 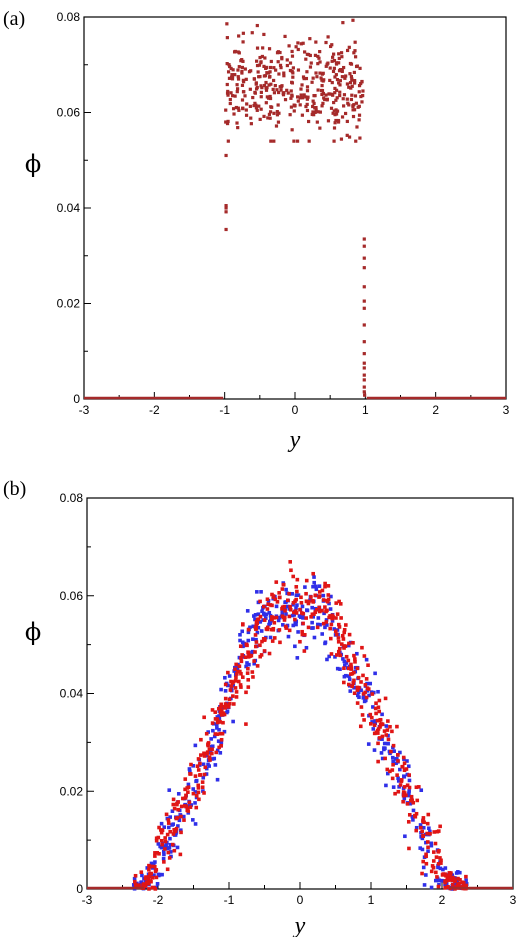 I want to click on x-tick-label: 2, so click(x=435, y=410).